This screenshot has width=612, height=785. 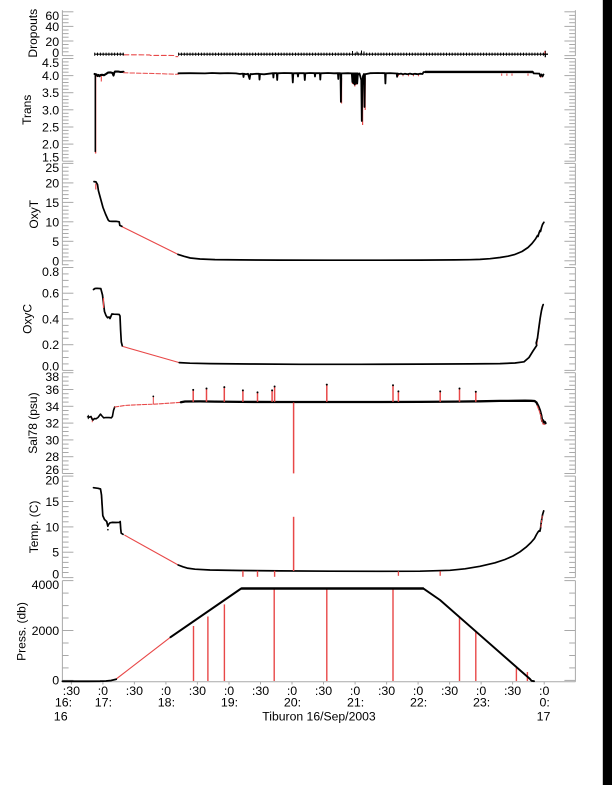 I want to click on svg-text: 0.8, so click(x=50, y=272).